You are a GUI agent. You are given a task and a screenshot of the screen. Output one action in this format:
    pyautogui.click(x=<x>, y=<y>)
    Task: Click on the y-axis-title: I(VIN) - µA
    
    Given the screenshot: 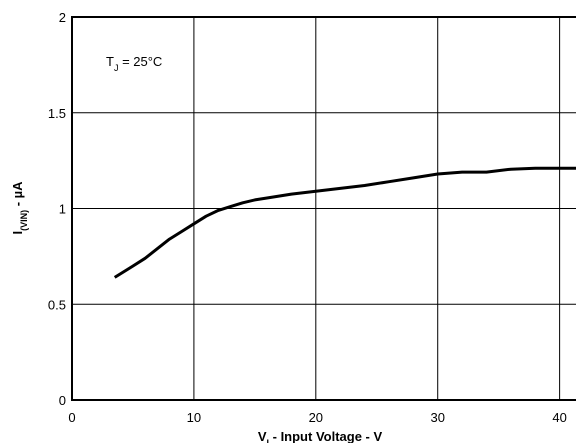 What is the action you would take?
    pyautogui.click(x=19, y=208)
    